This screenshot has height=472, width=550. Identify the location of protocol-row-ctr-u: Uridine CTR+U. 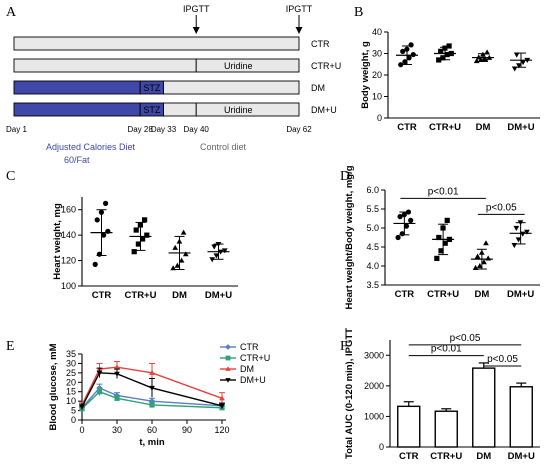
(177, 65).